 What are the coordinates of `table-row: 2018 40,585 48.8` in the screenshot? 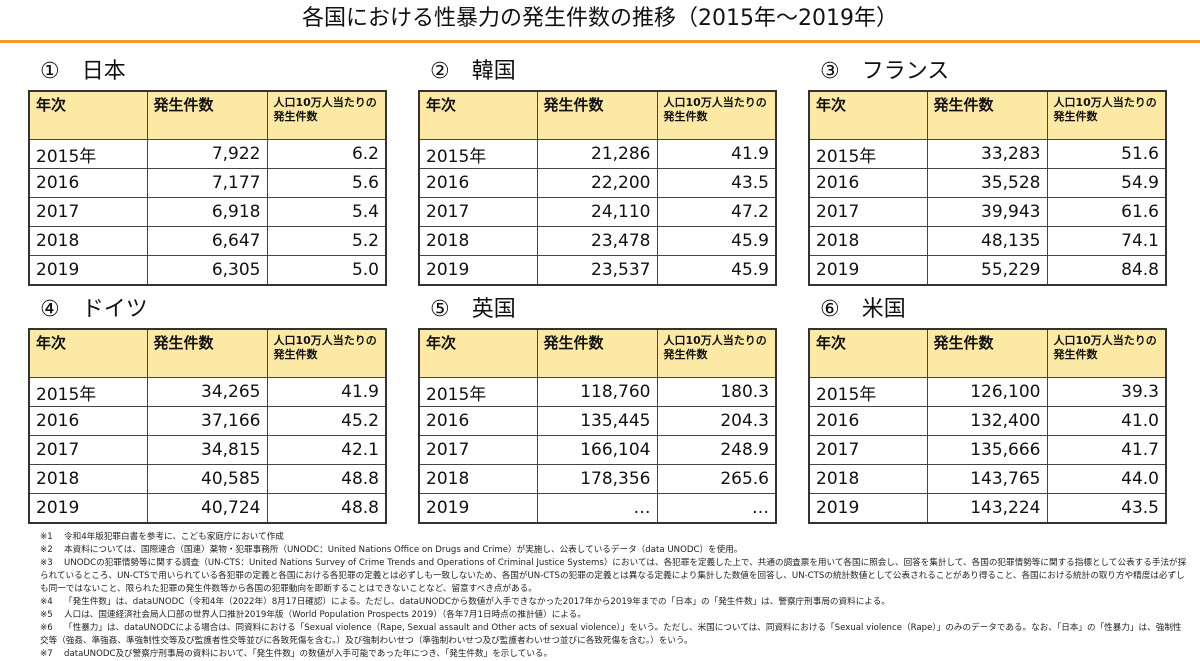 It's located at (207, 479).